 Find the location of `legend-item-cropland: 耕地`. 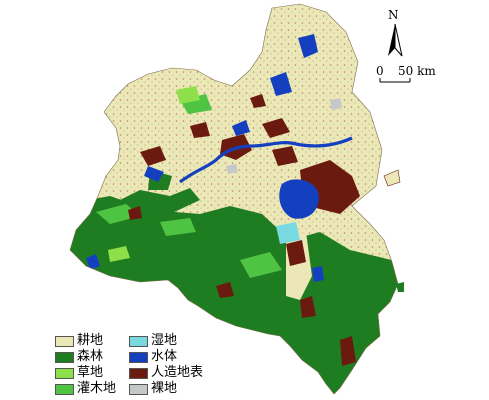

legend-item-cropland: 耕地 is located at coordinates (79, 341).